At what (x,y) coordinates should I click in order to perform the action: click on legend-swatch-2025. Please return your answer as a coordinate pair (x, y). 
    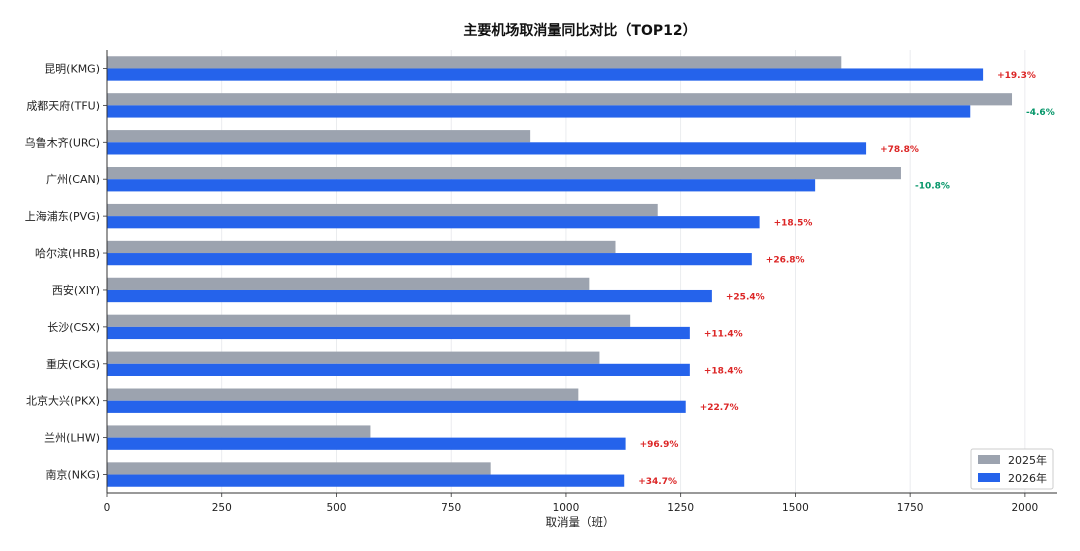
    Looking at the image, I should click on (989, 459).